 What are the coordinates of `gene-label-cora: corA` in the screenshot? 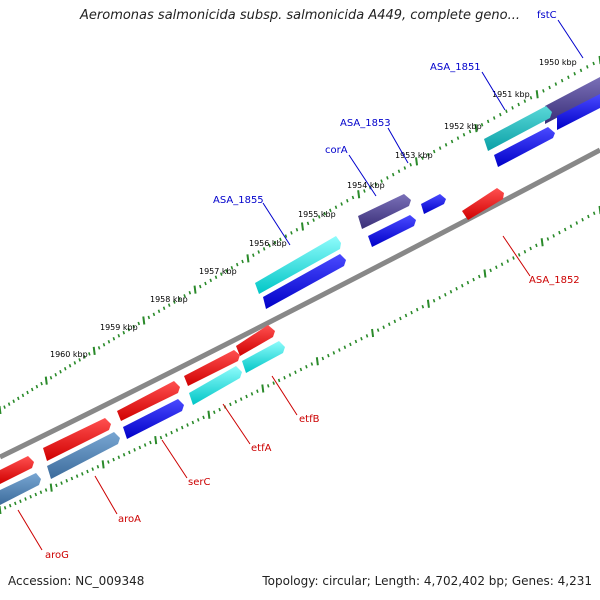 It's located at (336, 150).